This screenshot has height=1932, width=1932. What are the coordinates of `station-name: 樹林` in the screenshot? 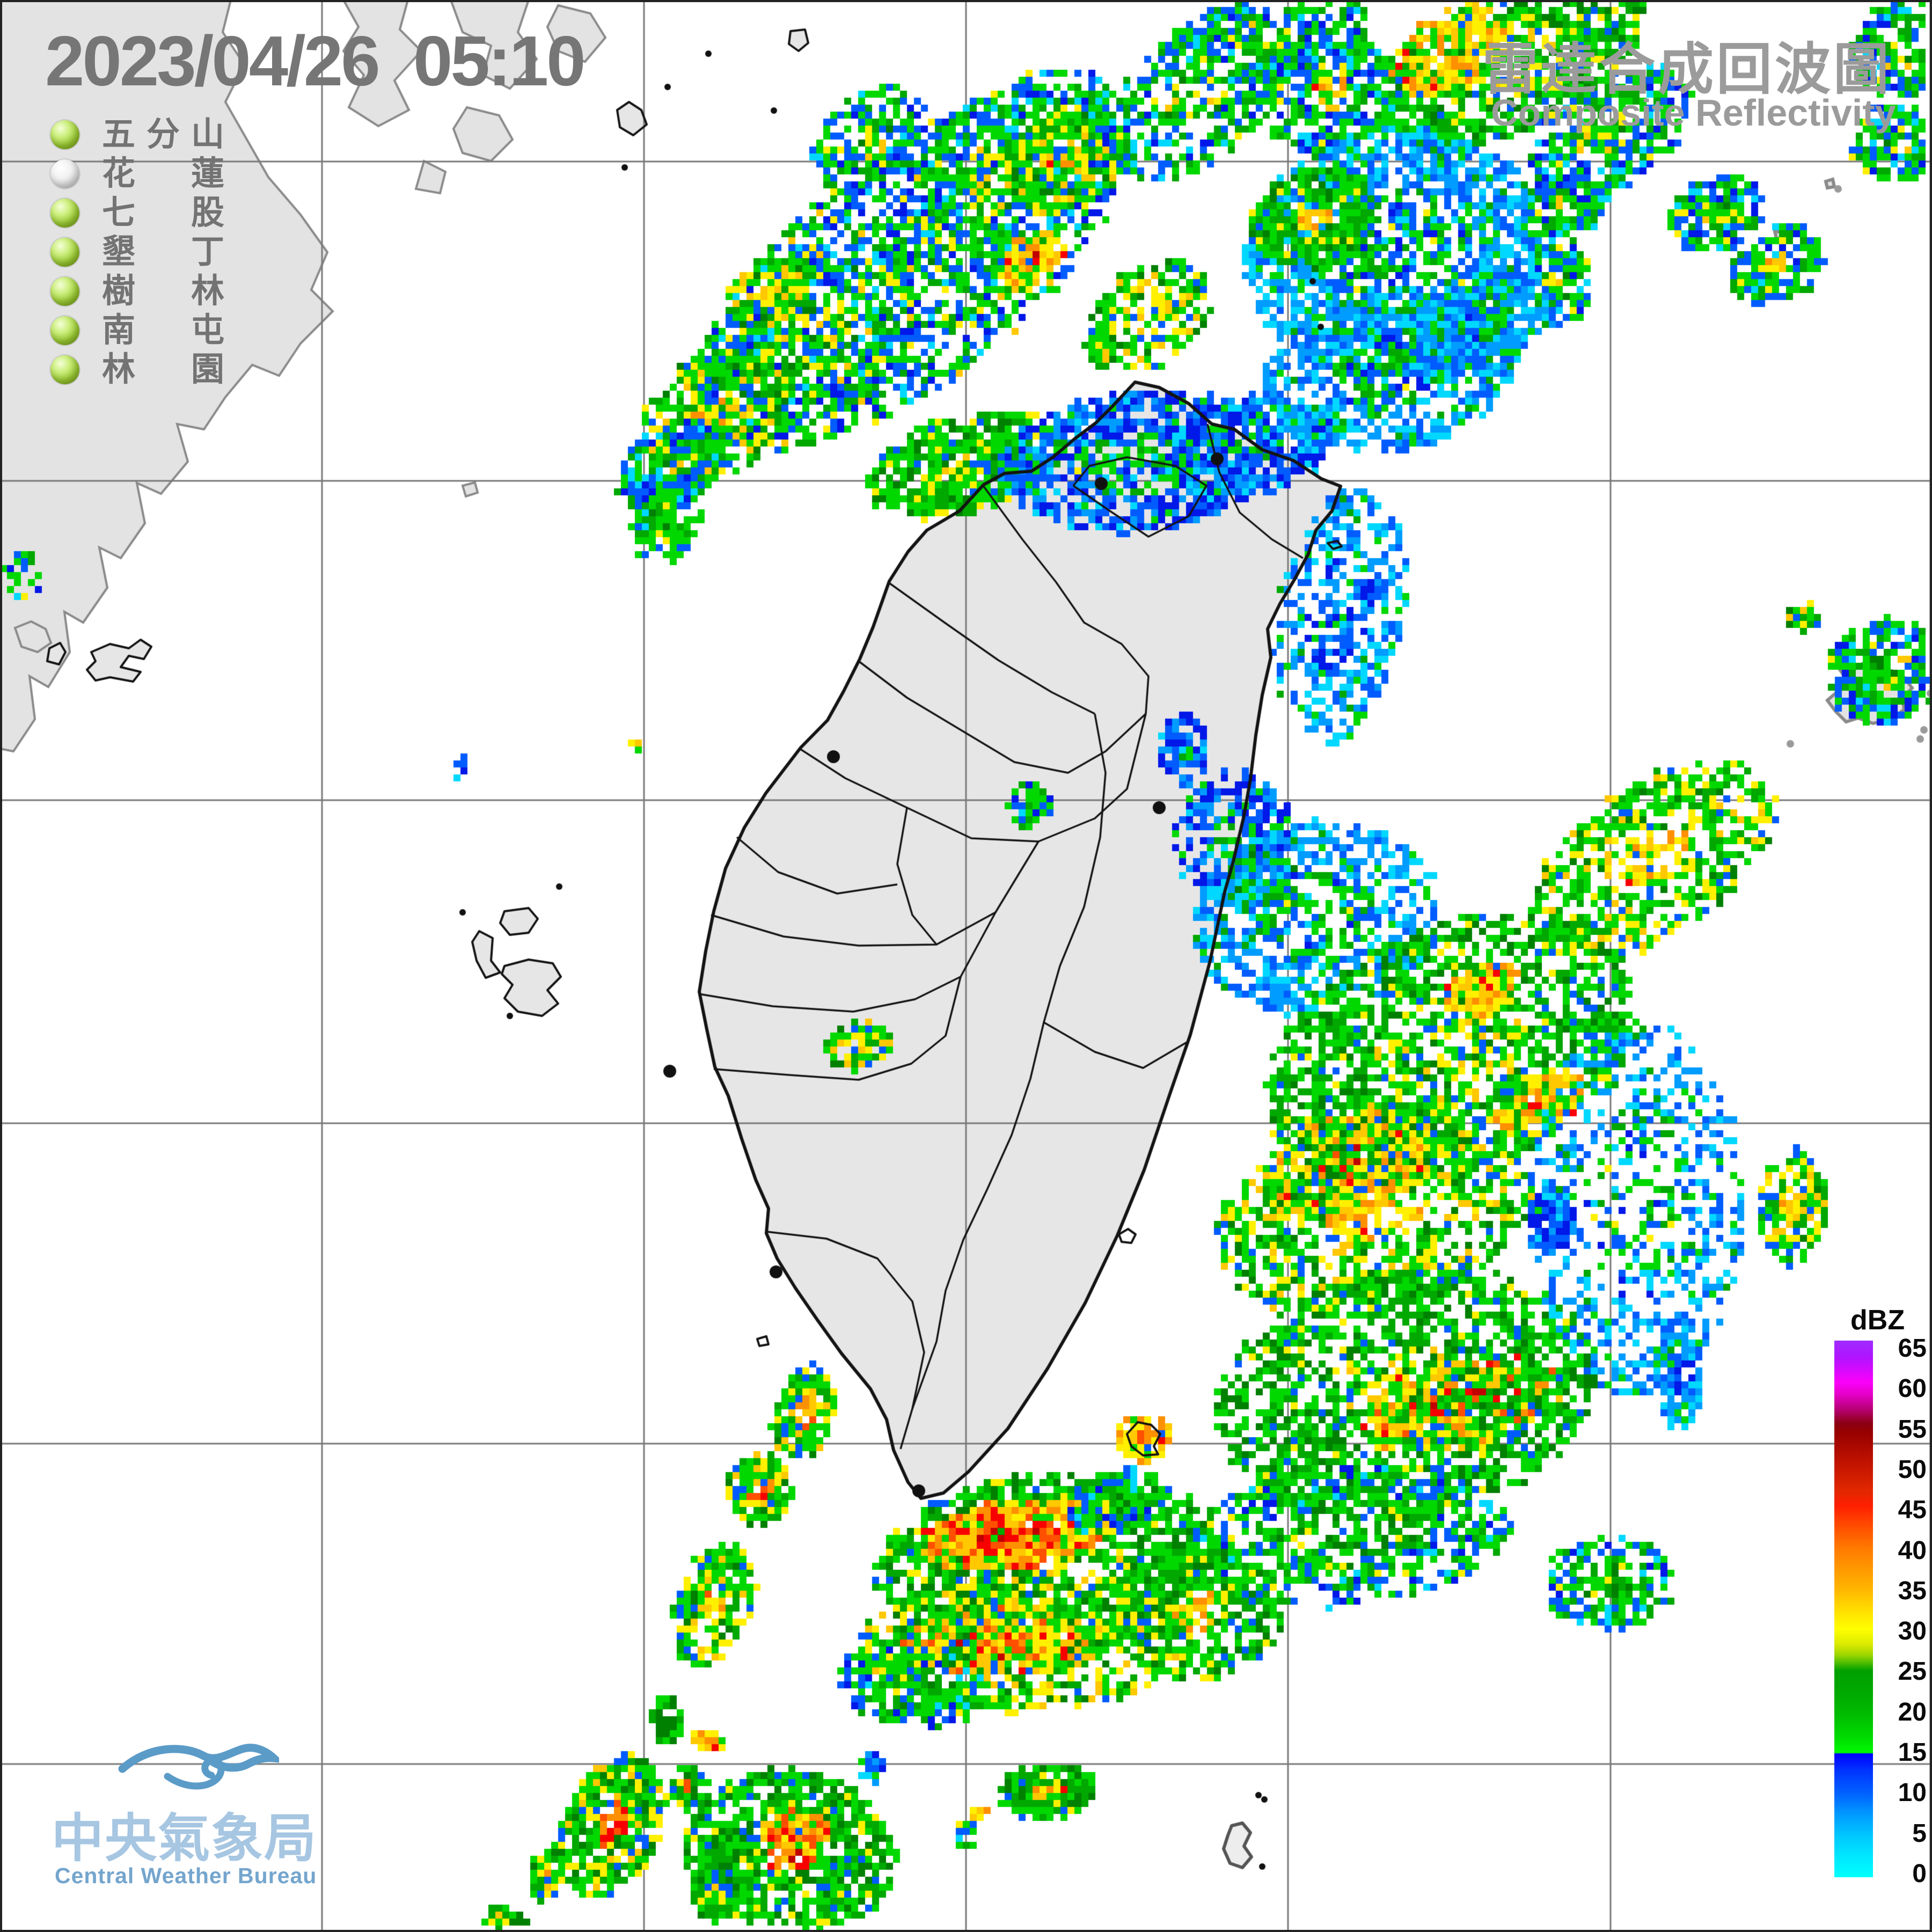 It's located at (163, 291).